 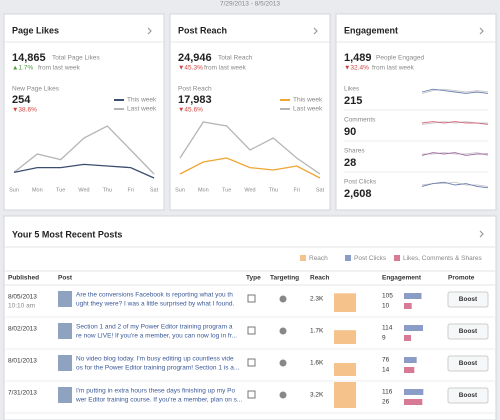 I want to click on legend-label: Post Clicks, so click(x=370, y=258).